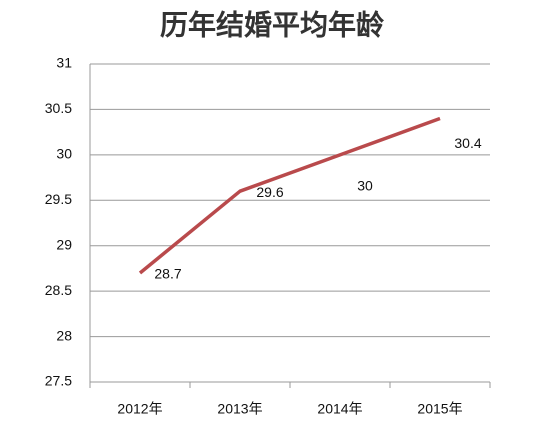 This screenshot has width=544, height=430. Describe the element at coordinates (58, 290) in the screenshot. I see `y-tick-label: 28.5` at that location.